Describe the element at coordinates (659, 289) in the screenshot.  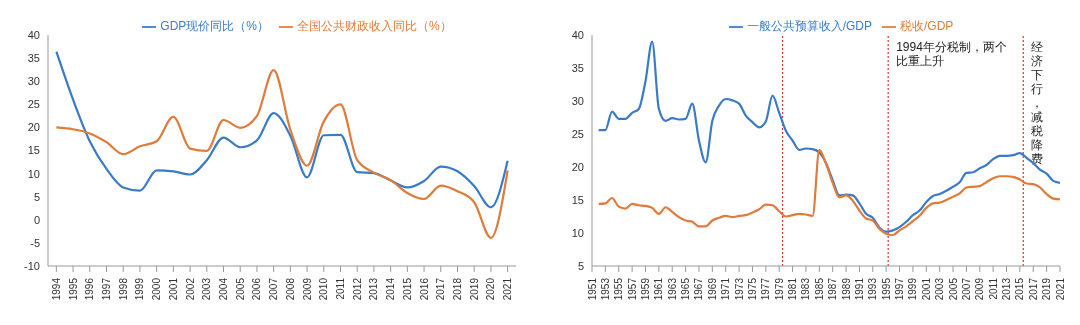
I see `x-tick-label: 1961` at that location.